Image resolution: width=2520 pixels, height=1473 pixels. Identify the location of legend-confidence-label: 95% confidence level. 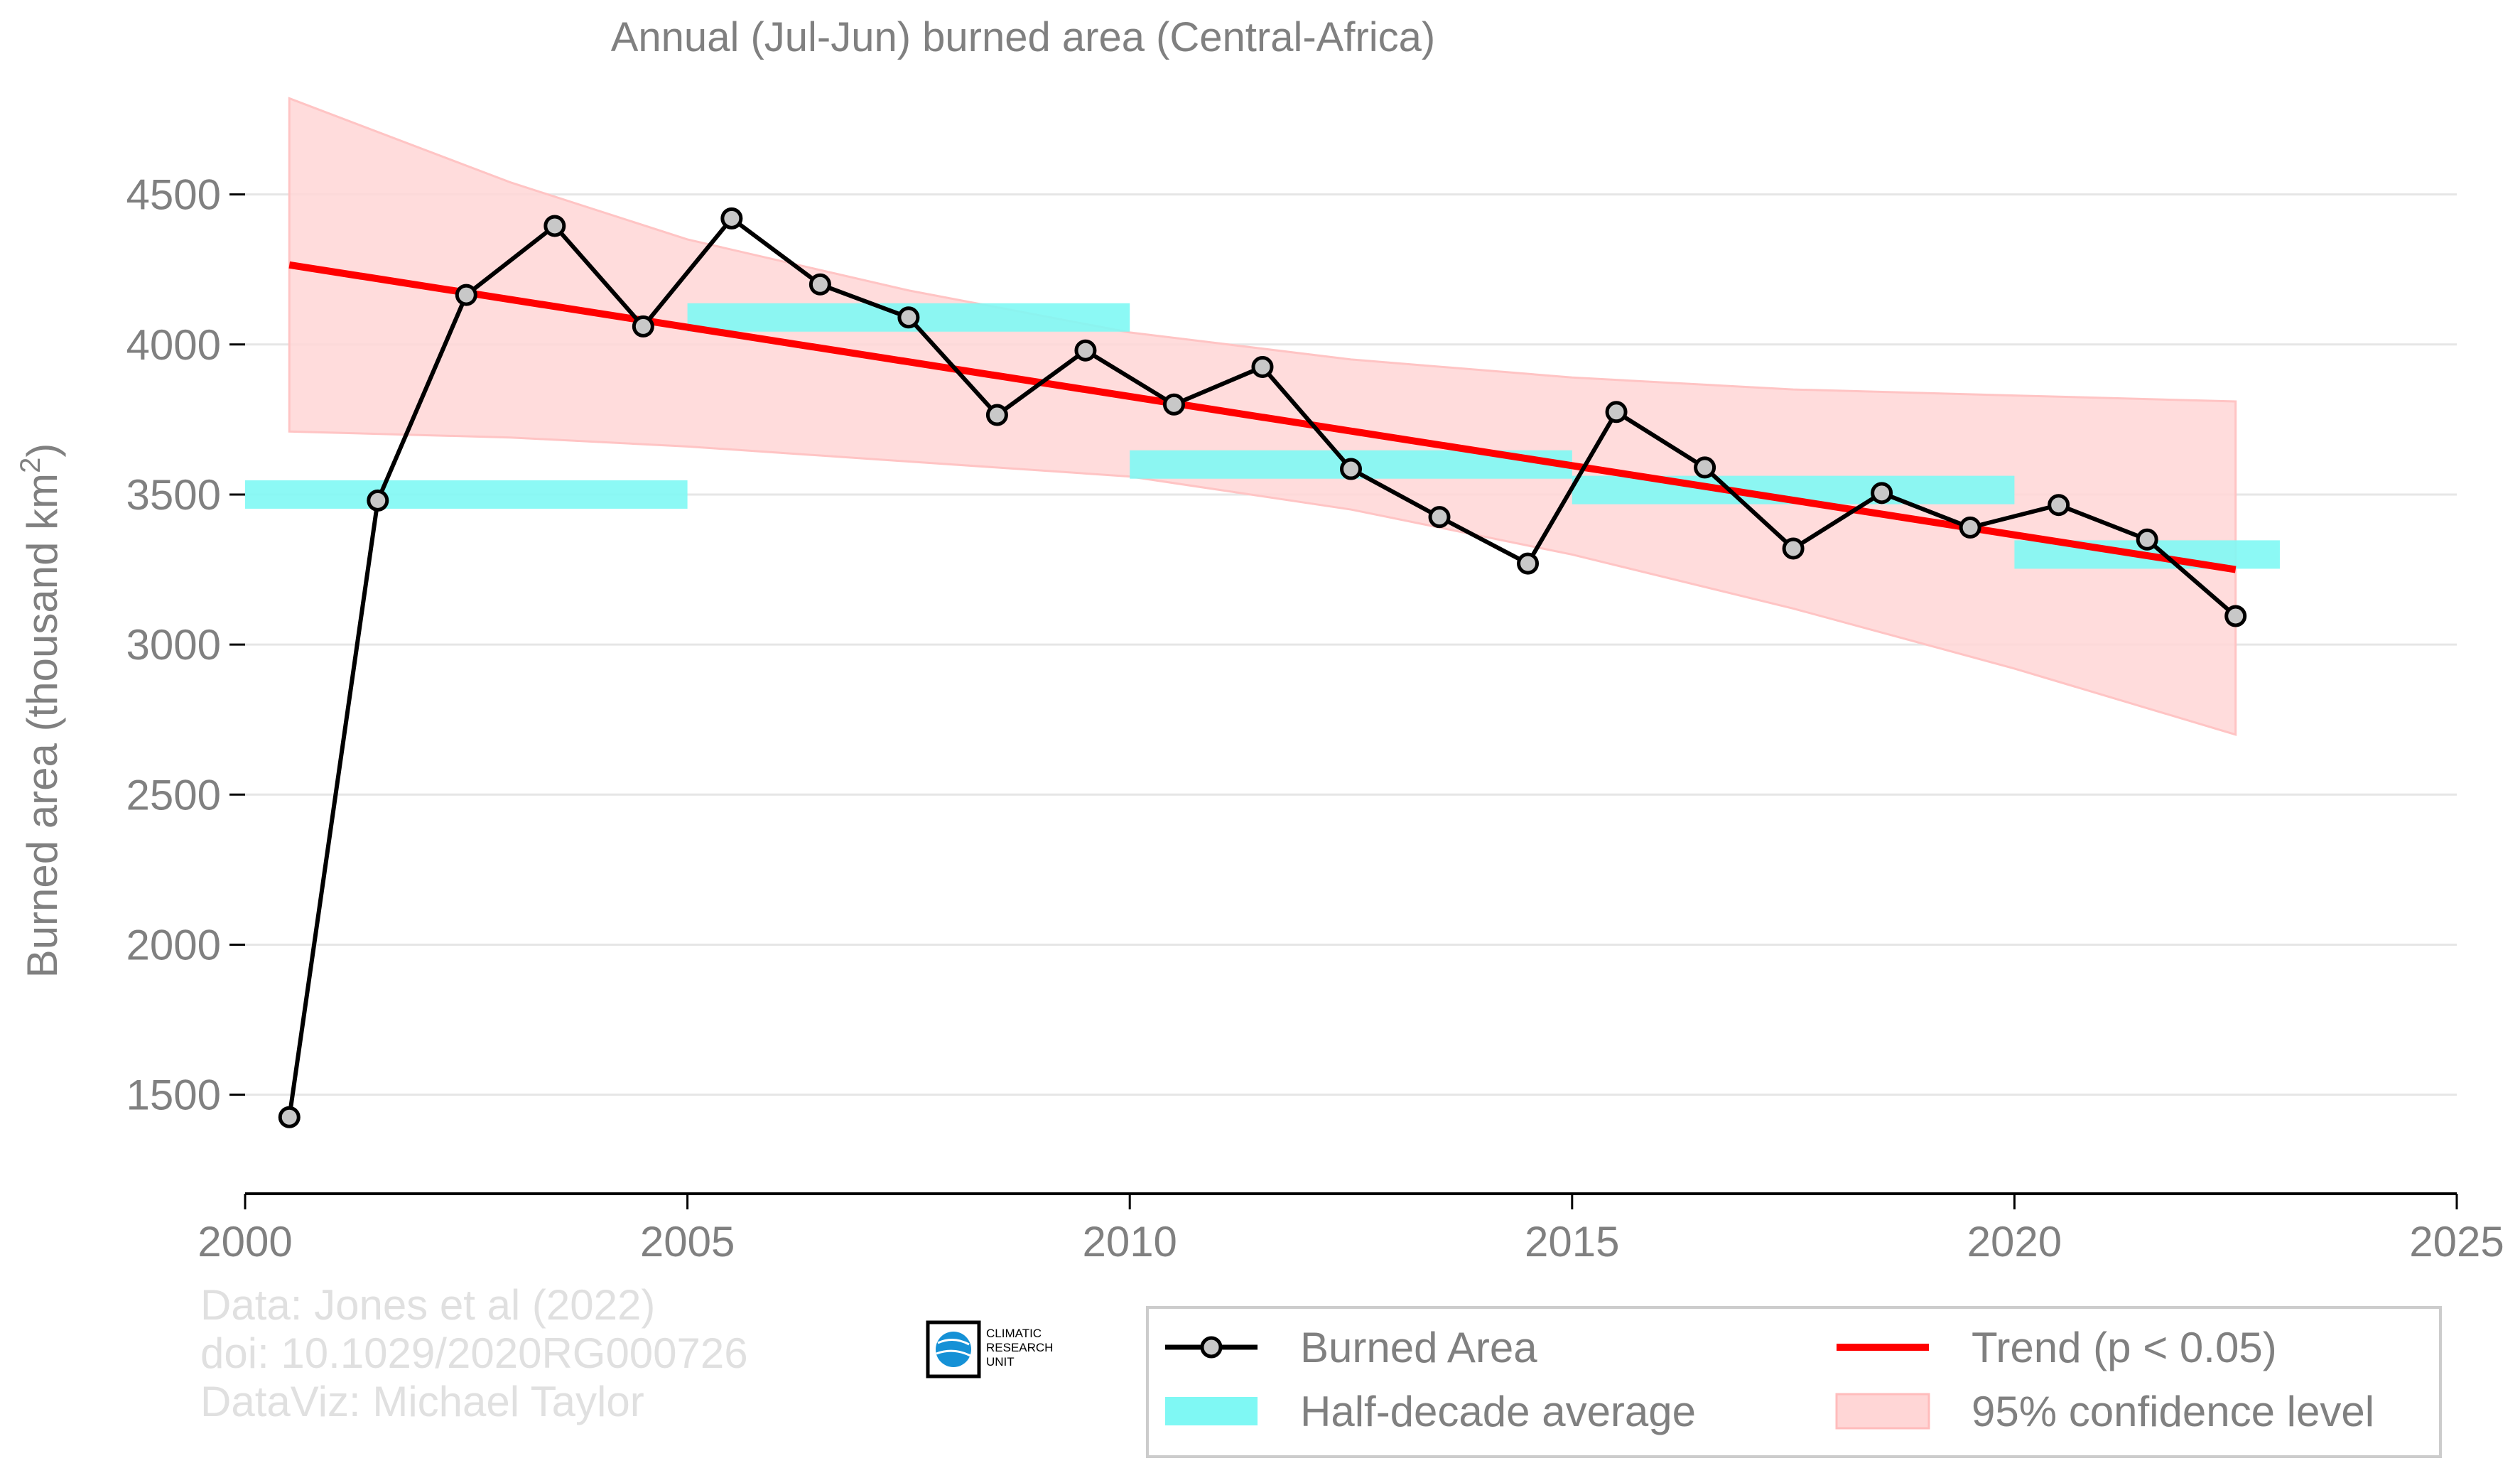
(2173, 1412).